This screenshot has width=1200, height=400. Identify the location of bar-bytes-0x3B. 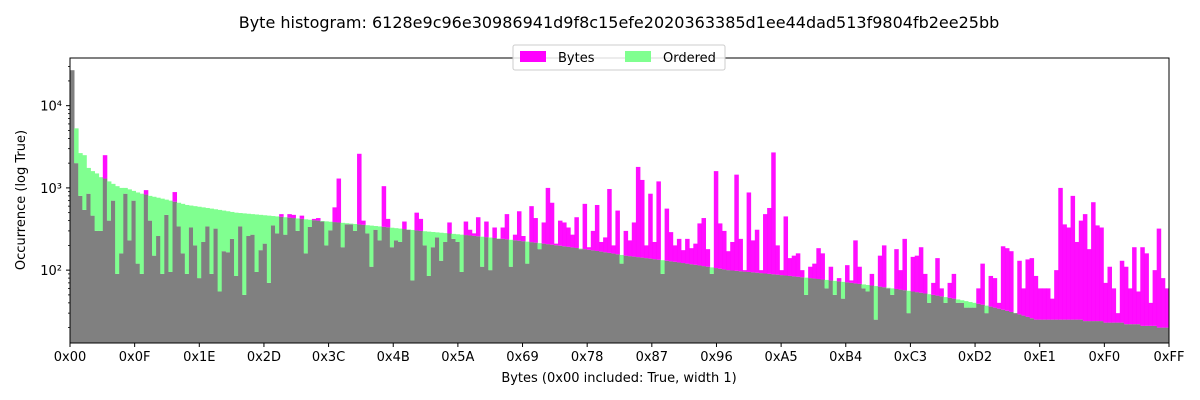
(314, 219).